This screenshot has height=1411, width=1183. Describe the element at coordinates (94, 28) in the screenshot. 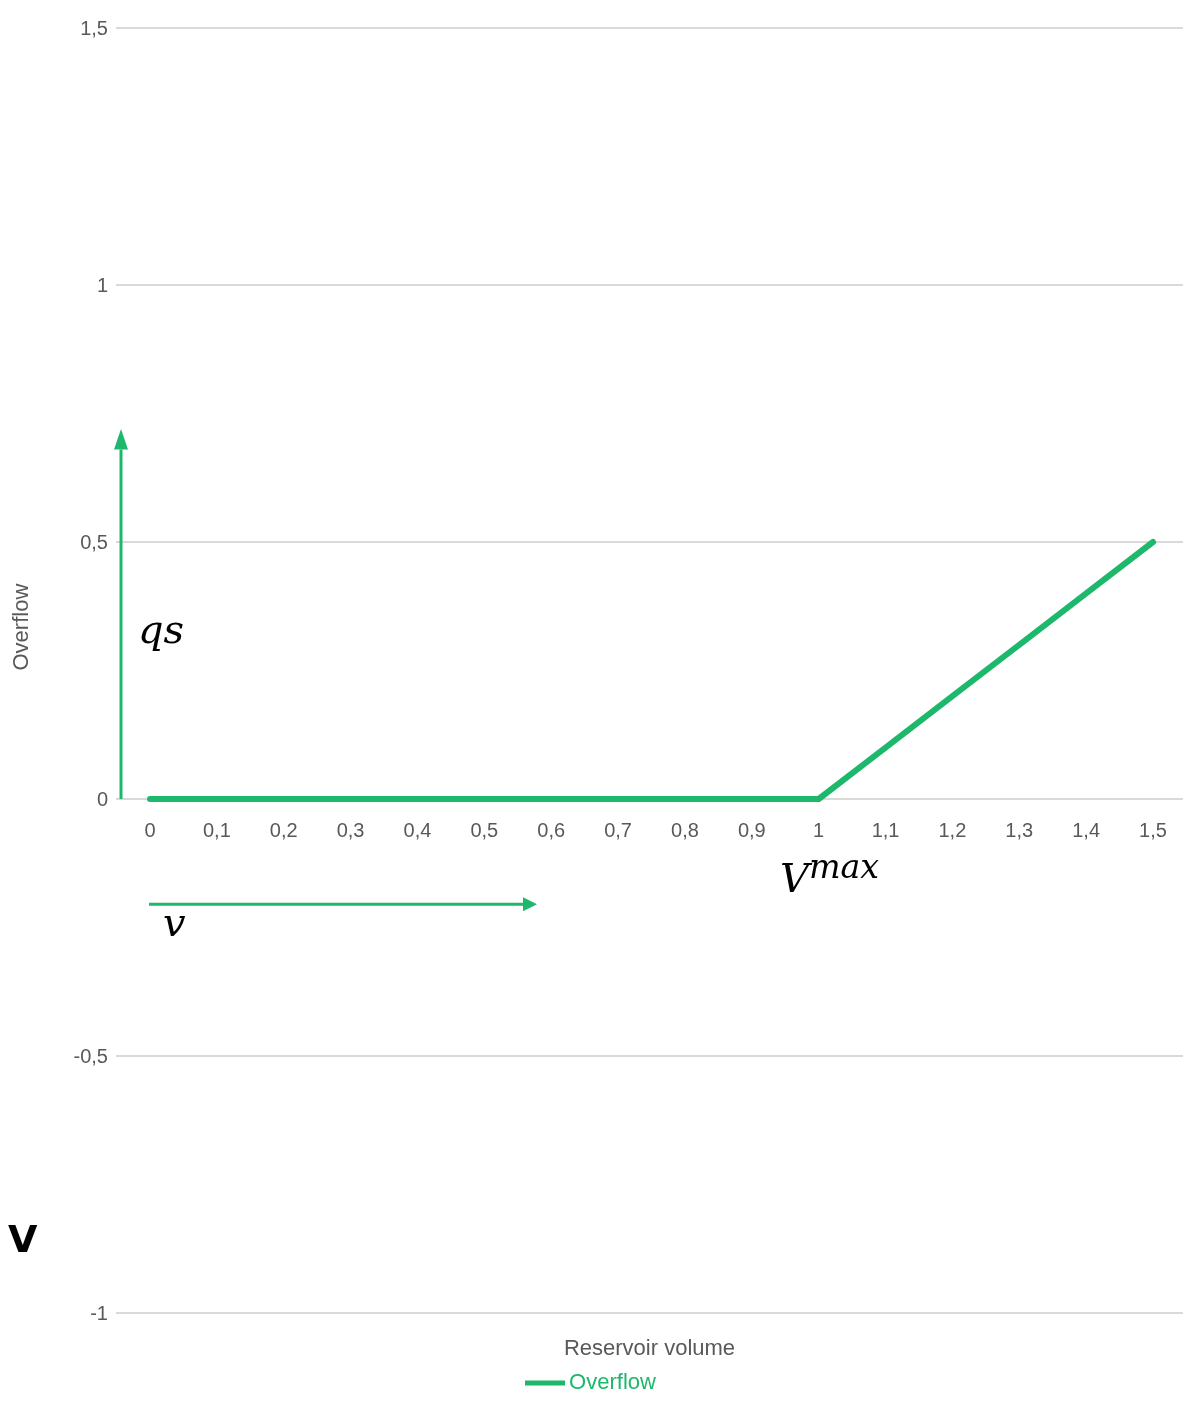

I see `y-tick-label: 1,5` at that location.